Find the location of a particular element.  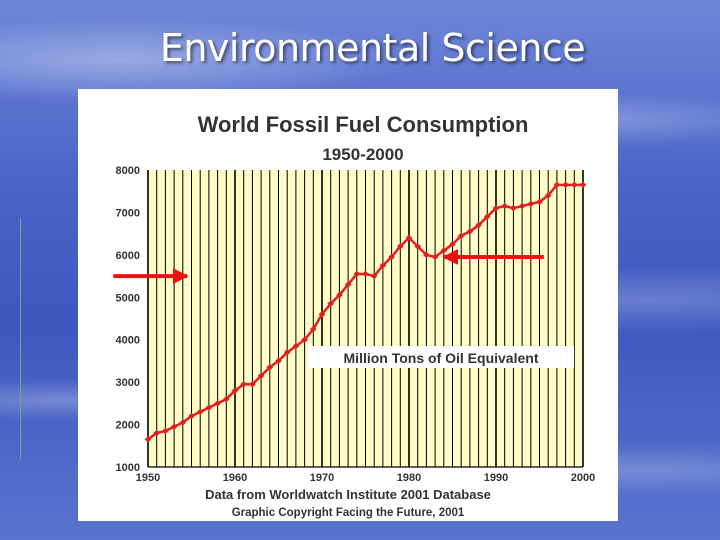

annotation-label: Million Tons of Oil Equivalent is located at coordinates (441, 358).